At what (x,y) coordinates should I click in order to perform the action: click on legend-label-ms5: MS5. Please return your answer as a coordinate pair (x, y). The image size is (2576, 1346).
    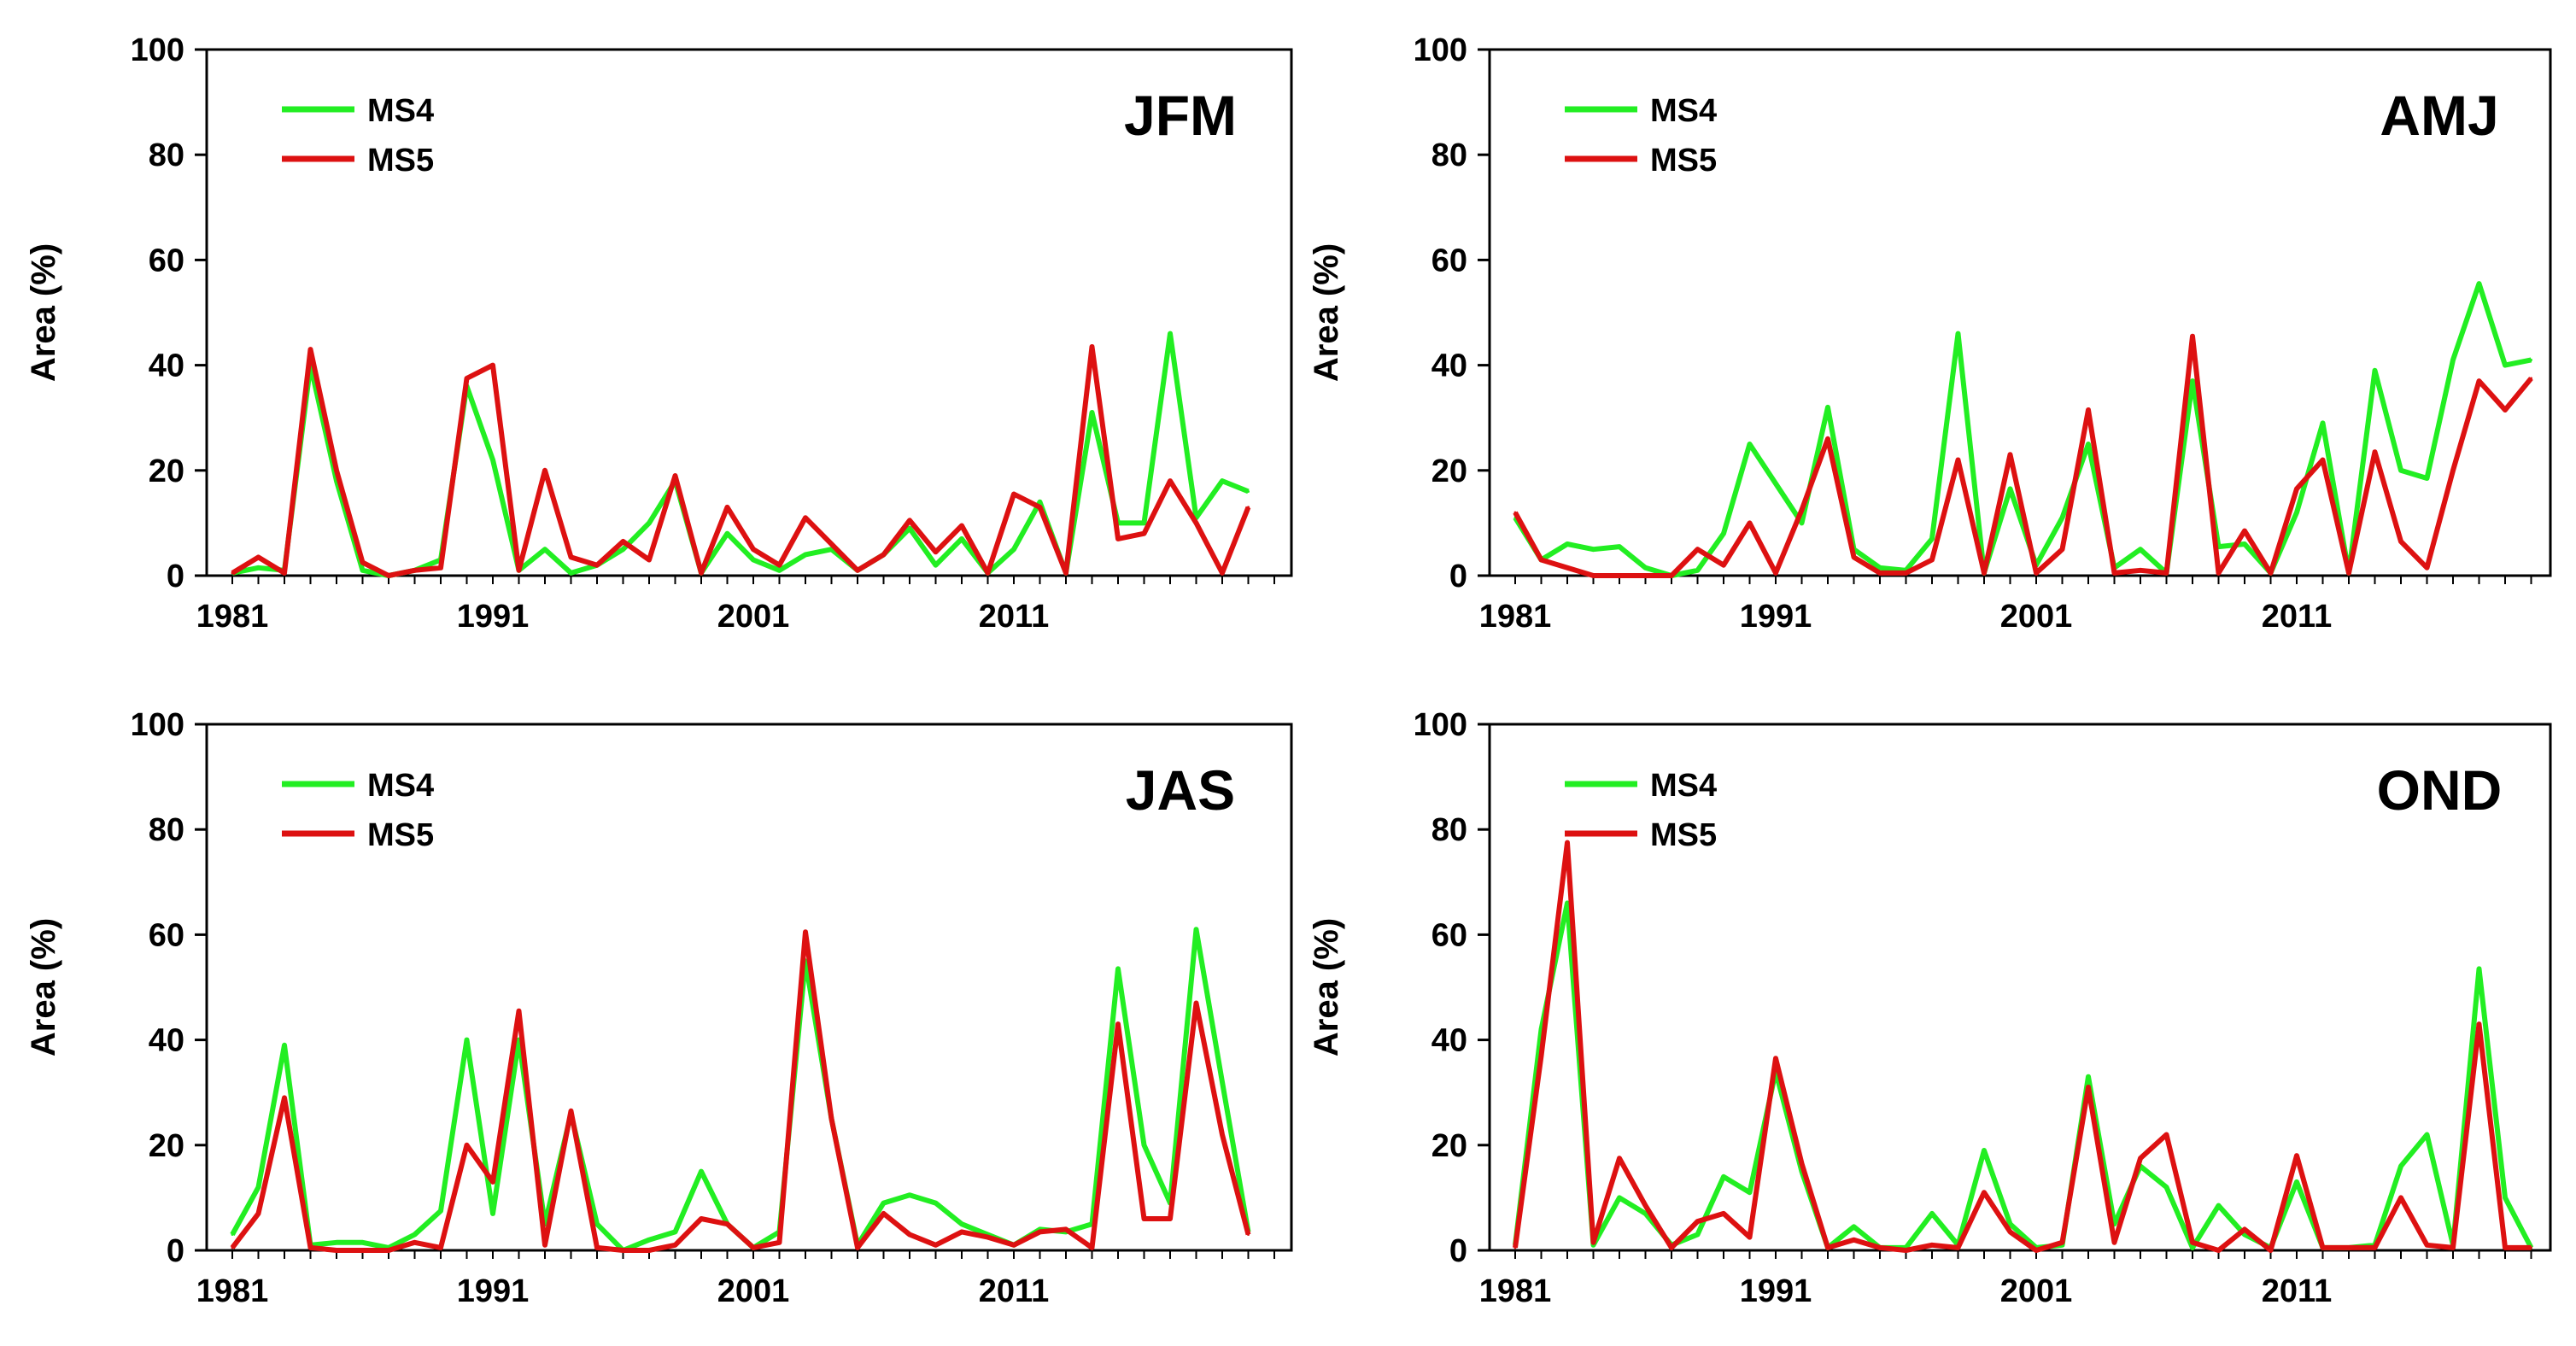
    Looking at the image, I should click on (1683, 161).